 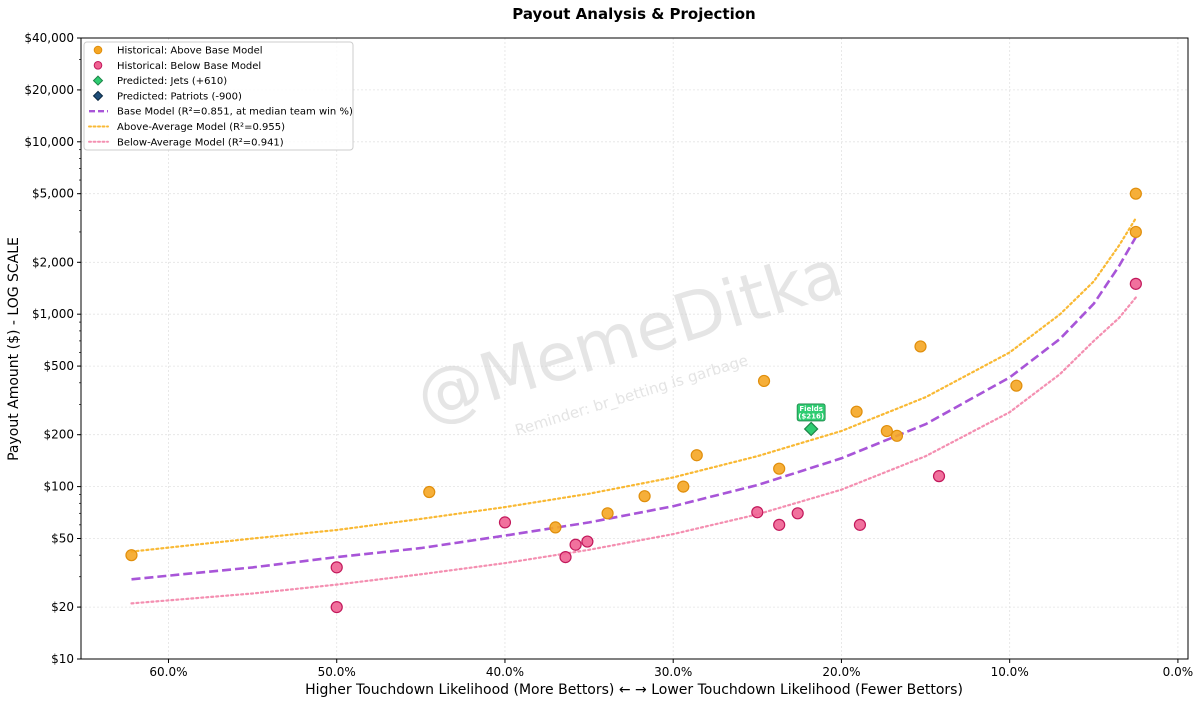 I want to click on legend-label: Above-Average Model (R²=0.955), so click(x=201, y=127).